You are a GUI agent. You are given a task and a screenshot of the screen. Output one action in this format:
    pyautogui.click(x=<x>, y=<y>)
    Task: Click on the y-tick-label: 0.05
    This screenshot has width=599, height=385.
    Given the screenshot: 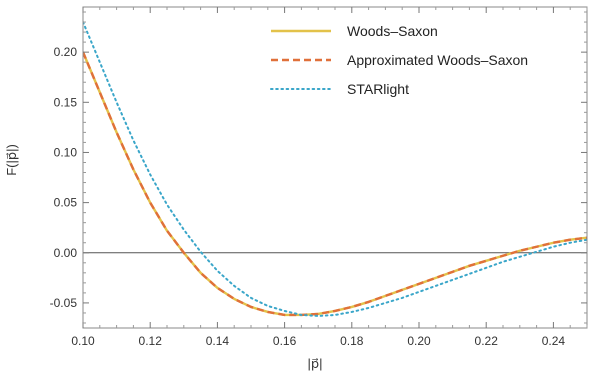 What is the action you would take?
    pyautogui.click(x=66, y=203)
    